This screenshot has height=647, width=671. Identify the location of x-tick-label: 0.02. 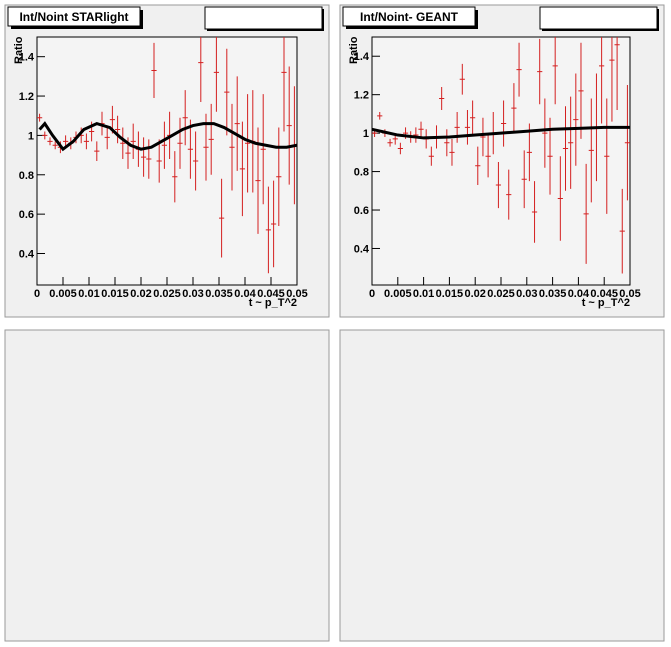
(140, 294).